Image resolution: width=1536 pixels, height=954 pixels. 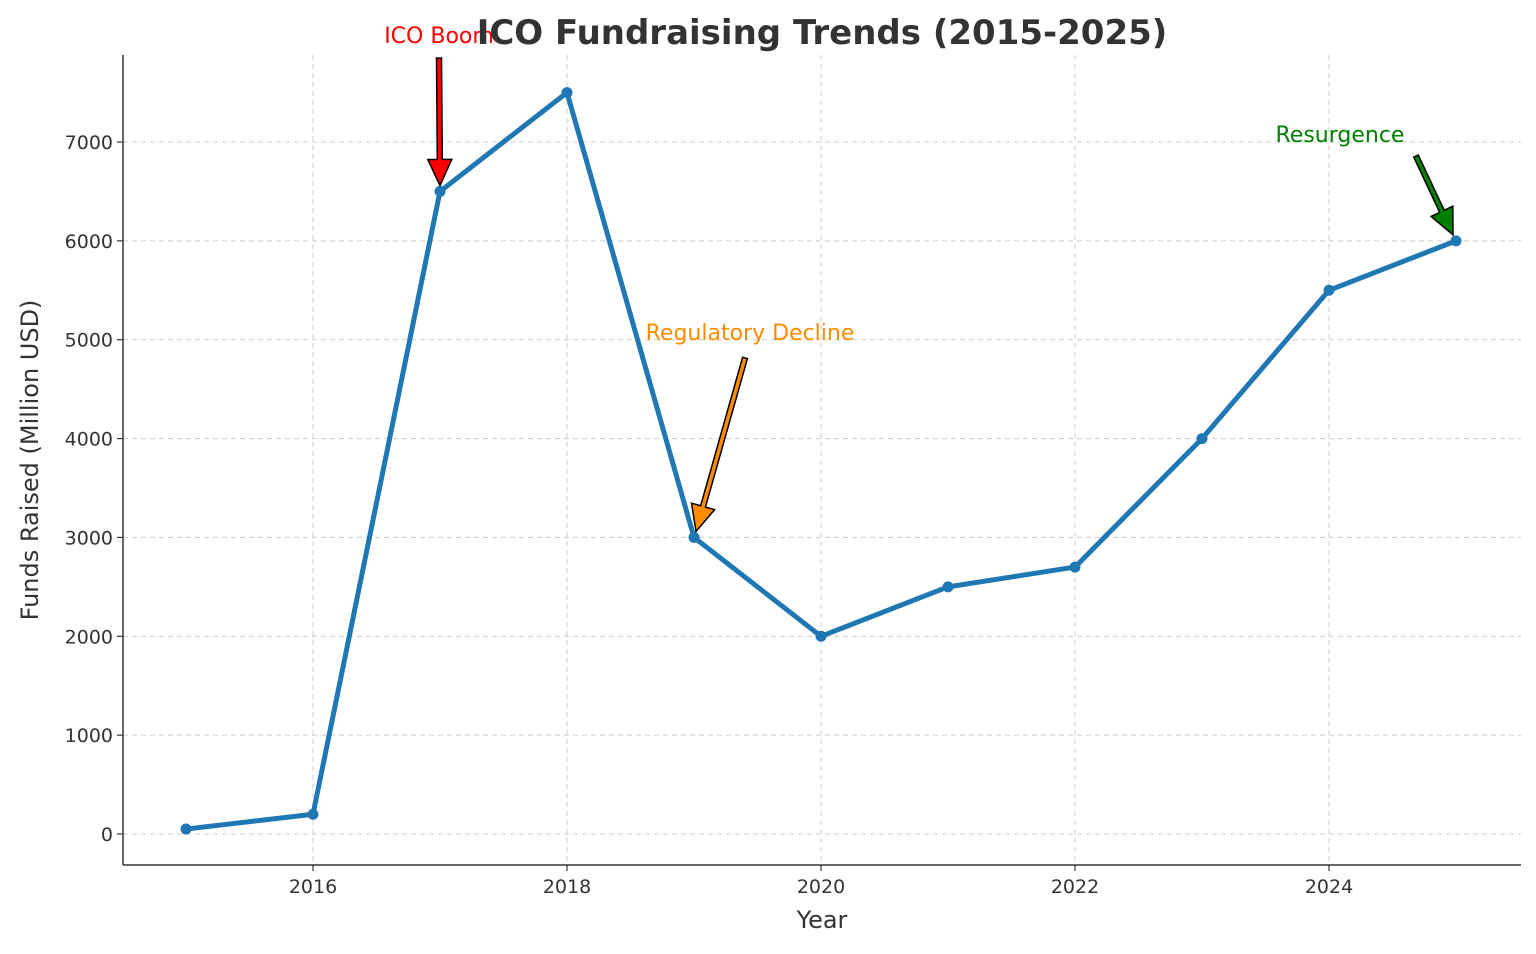 I want to click on y-tick-label: 6000, so click(x=89, y=242).